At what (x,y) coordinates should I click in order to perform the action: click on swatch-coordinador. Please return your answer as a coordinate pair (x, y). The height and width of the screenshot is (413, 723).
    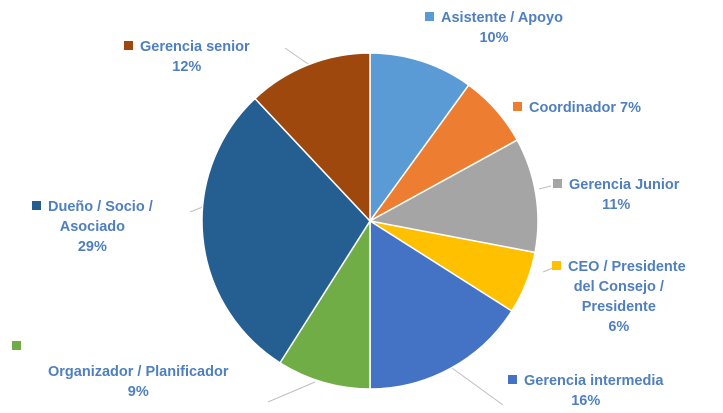
    Looking at the image, I should click on (517, 106).